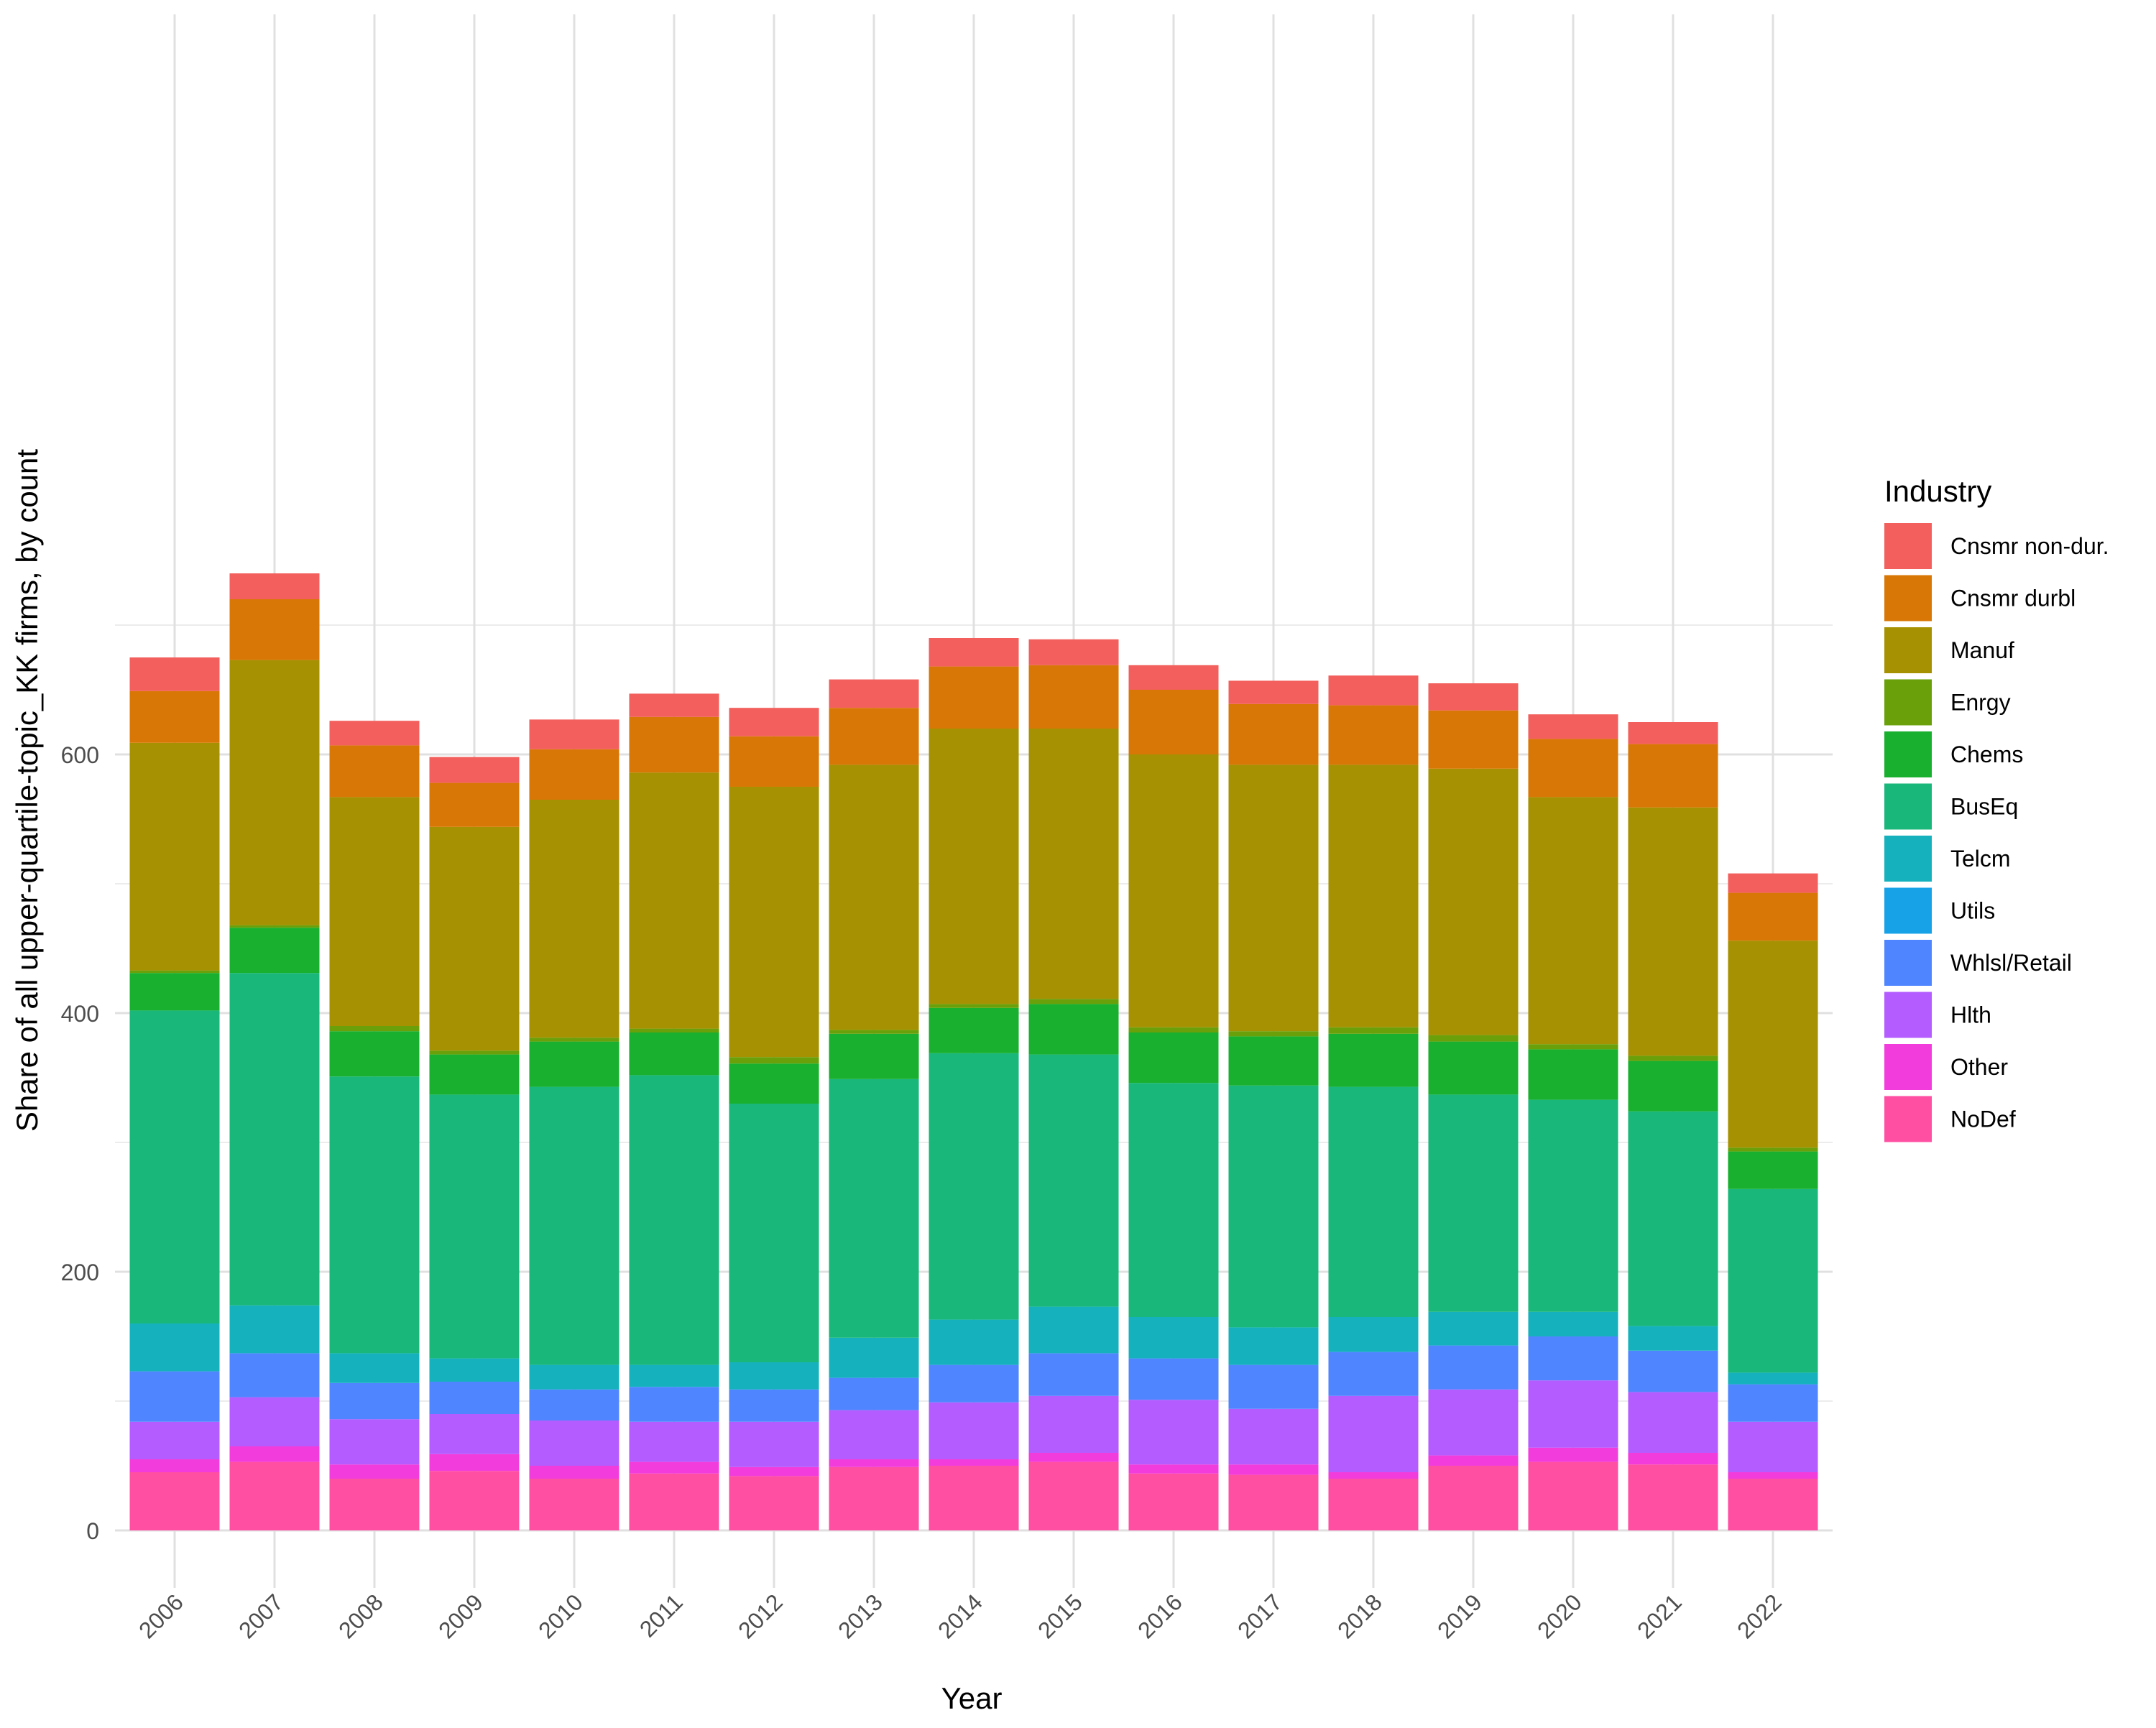 Image resolution: width=2156 pixels, height=1728 pixels. Describe the element at coordinates (1938, 491) in the screenshot. I see `legend-title: Industry` at that location.